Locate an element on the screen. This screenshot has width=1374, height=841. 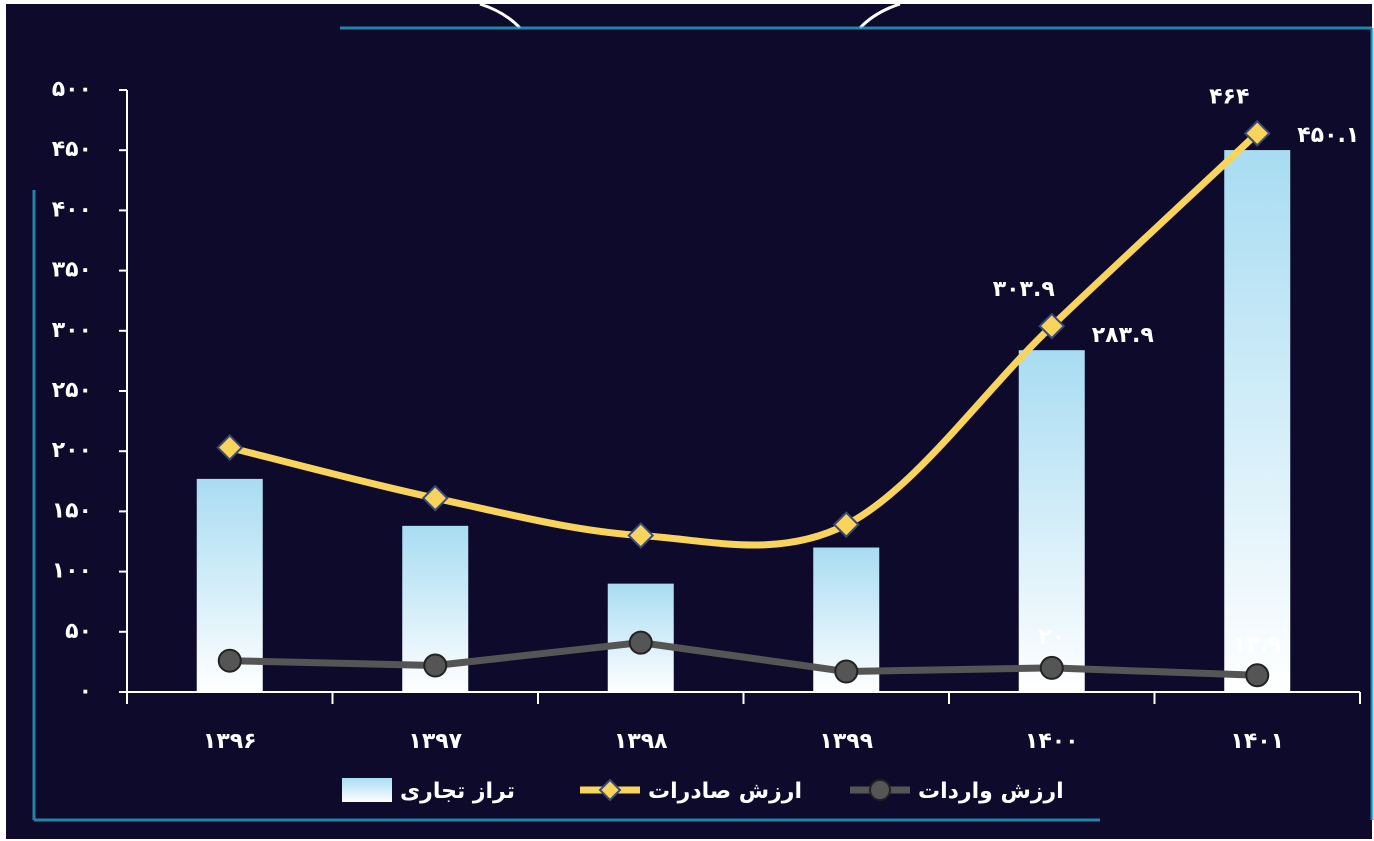
legend-label: تراز تجاری is located at coordinates (457, 791).